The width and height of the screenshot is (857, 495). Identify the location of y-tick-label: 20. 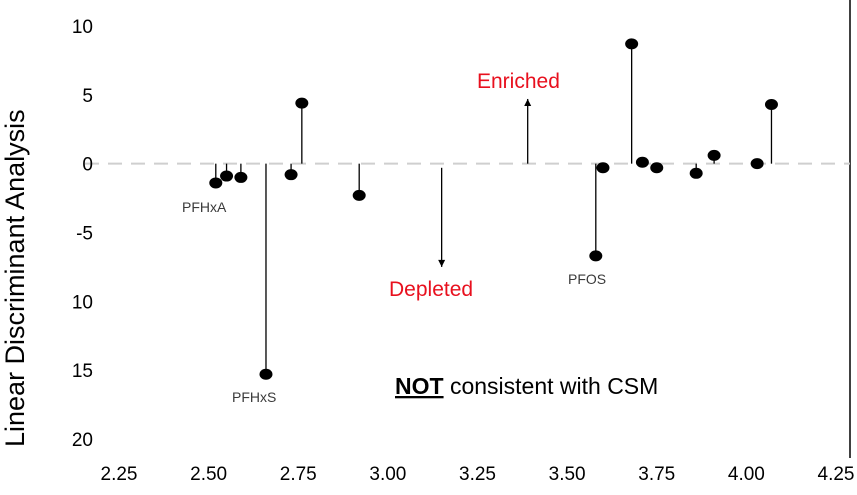
(82, 440).